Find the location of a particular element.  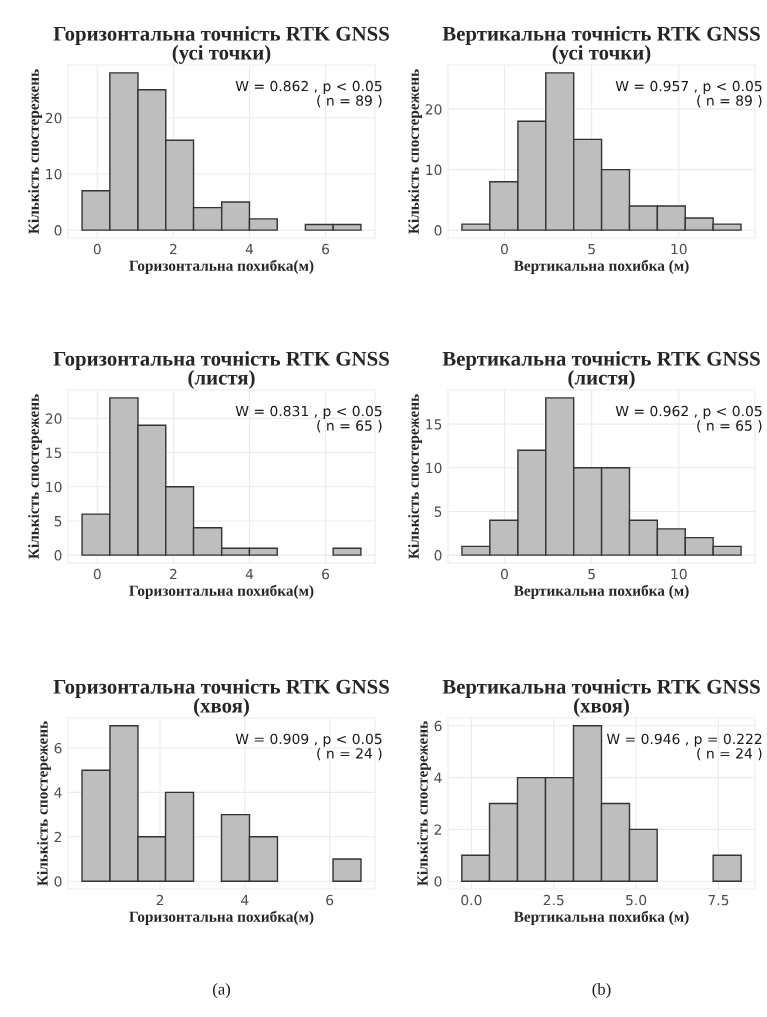

chart-title: Вертикальна точність RTK GNSS (усі точки) is located at coordinates (601, 45).